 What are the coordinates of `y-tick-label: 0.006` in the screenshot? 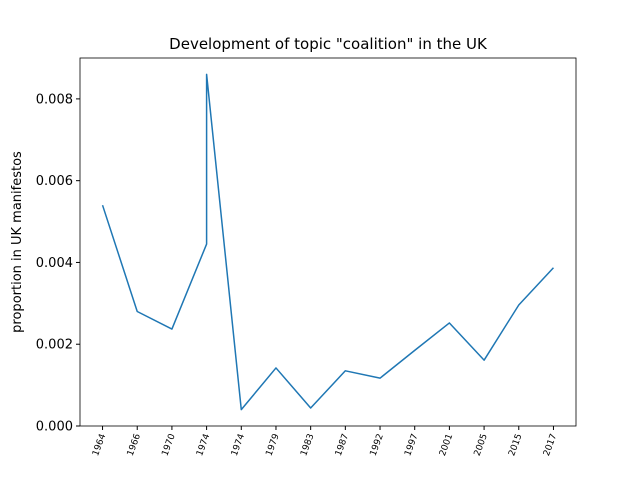 It's located at (54, 181).